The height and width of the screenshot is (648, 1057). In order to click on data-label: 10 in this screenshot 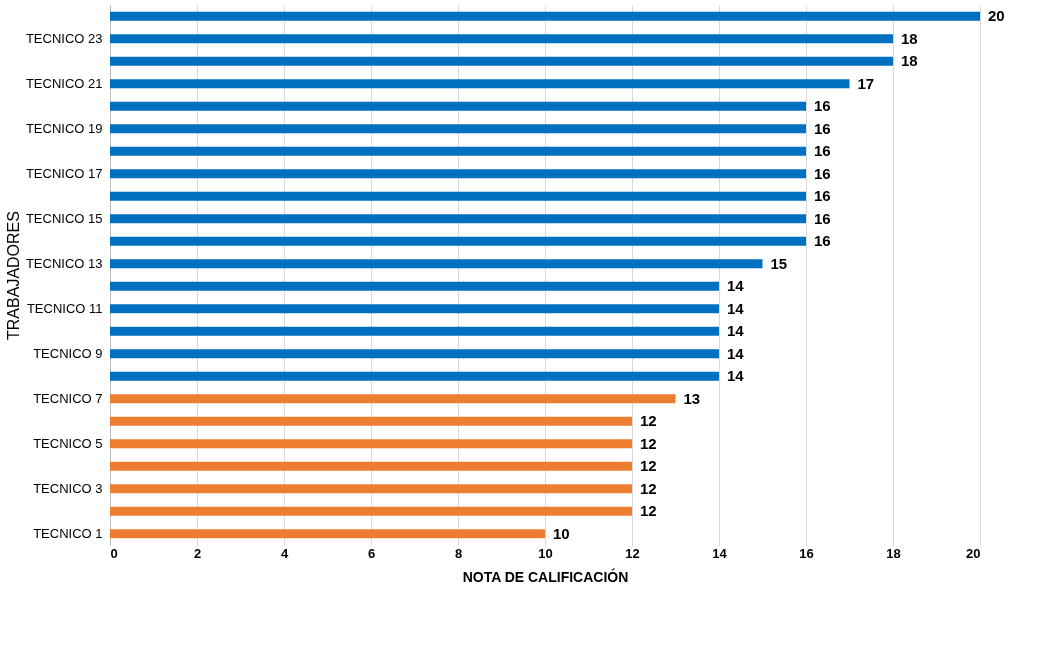, I will do `click(561, 533)`.